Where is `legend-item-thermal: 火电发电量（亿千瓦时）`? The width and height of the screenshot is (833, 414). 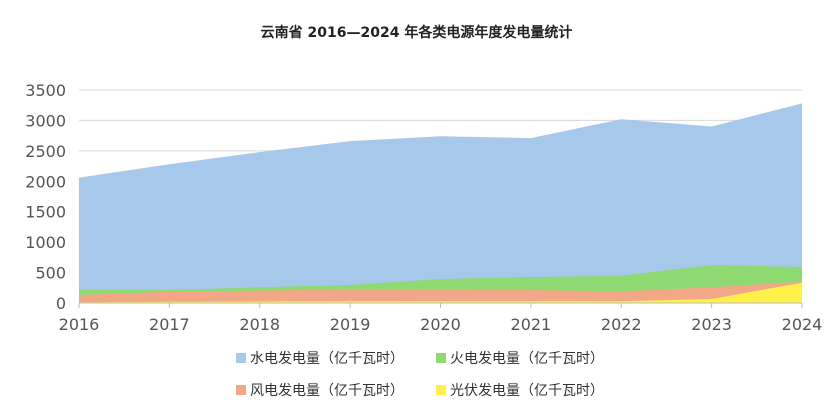 legend-item-thermal: 火电发电量（亿千瓦时） is located at coordinates (529, 358).